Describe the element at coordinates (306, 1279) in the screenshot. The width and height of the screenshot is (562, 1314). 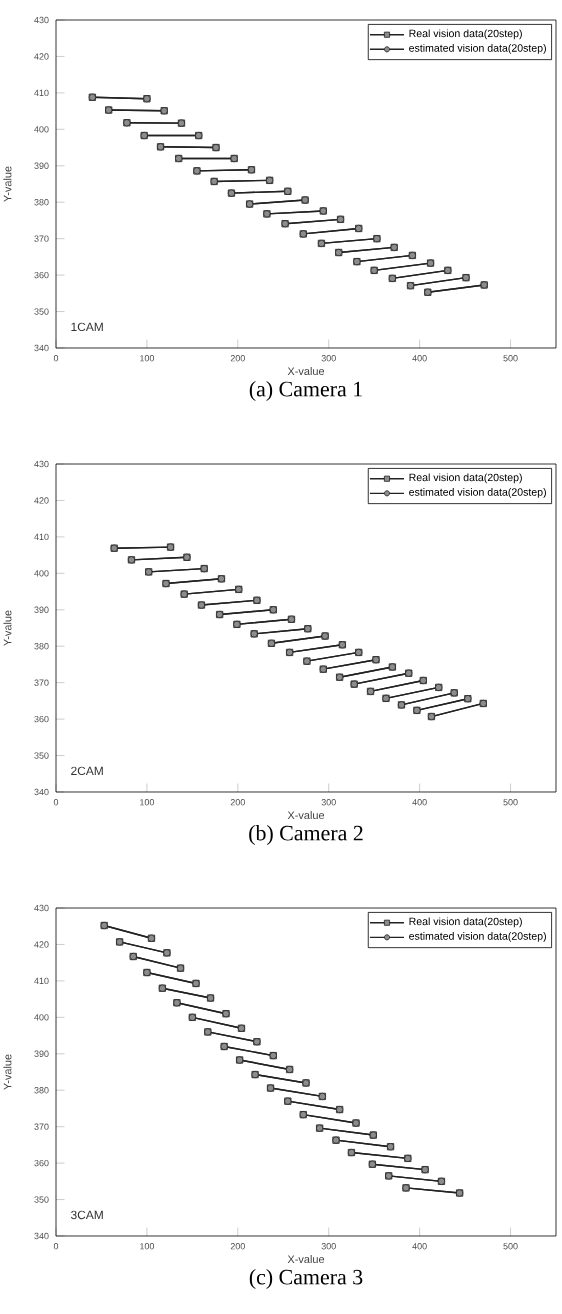
I see `text: (c) Camera 3` at that location.